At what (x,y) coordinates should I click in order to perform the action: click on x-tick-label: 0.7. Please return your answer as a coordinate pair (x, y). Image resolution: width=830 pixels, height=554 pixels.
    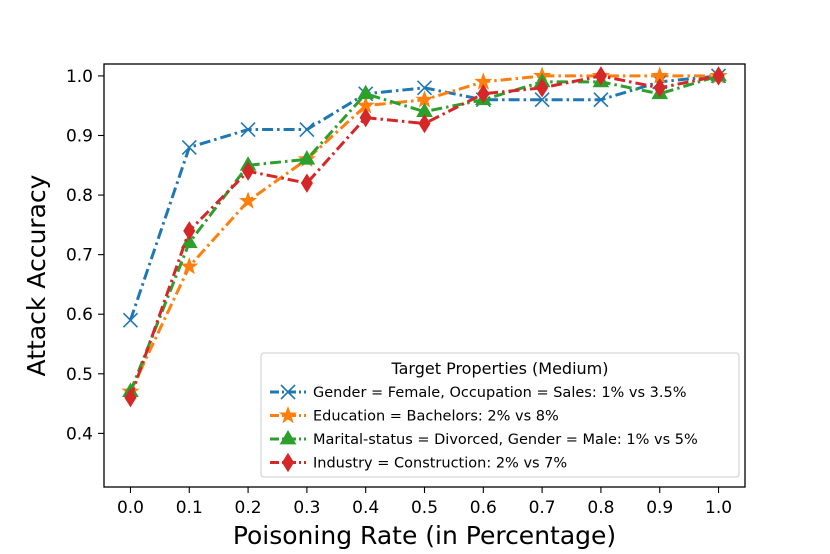
    Looking at the image, I should click on (542, 508).